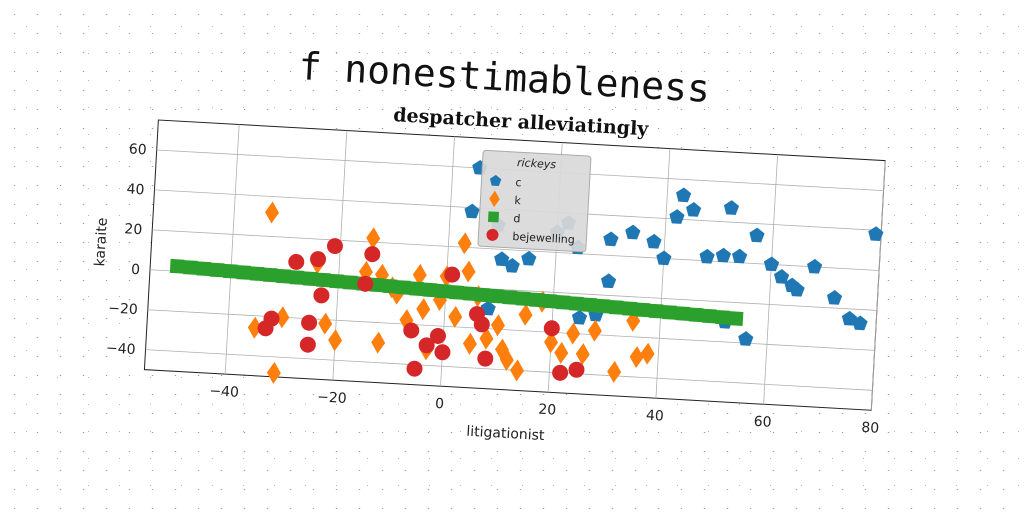 This screenshot has width=1024, height=512. Describe the element at coordinates (762, 422) in the screenshot. I see `x-tick-label-5: 60` at that location.